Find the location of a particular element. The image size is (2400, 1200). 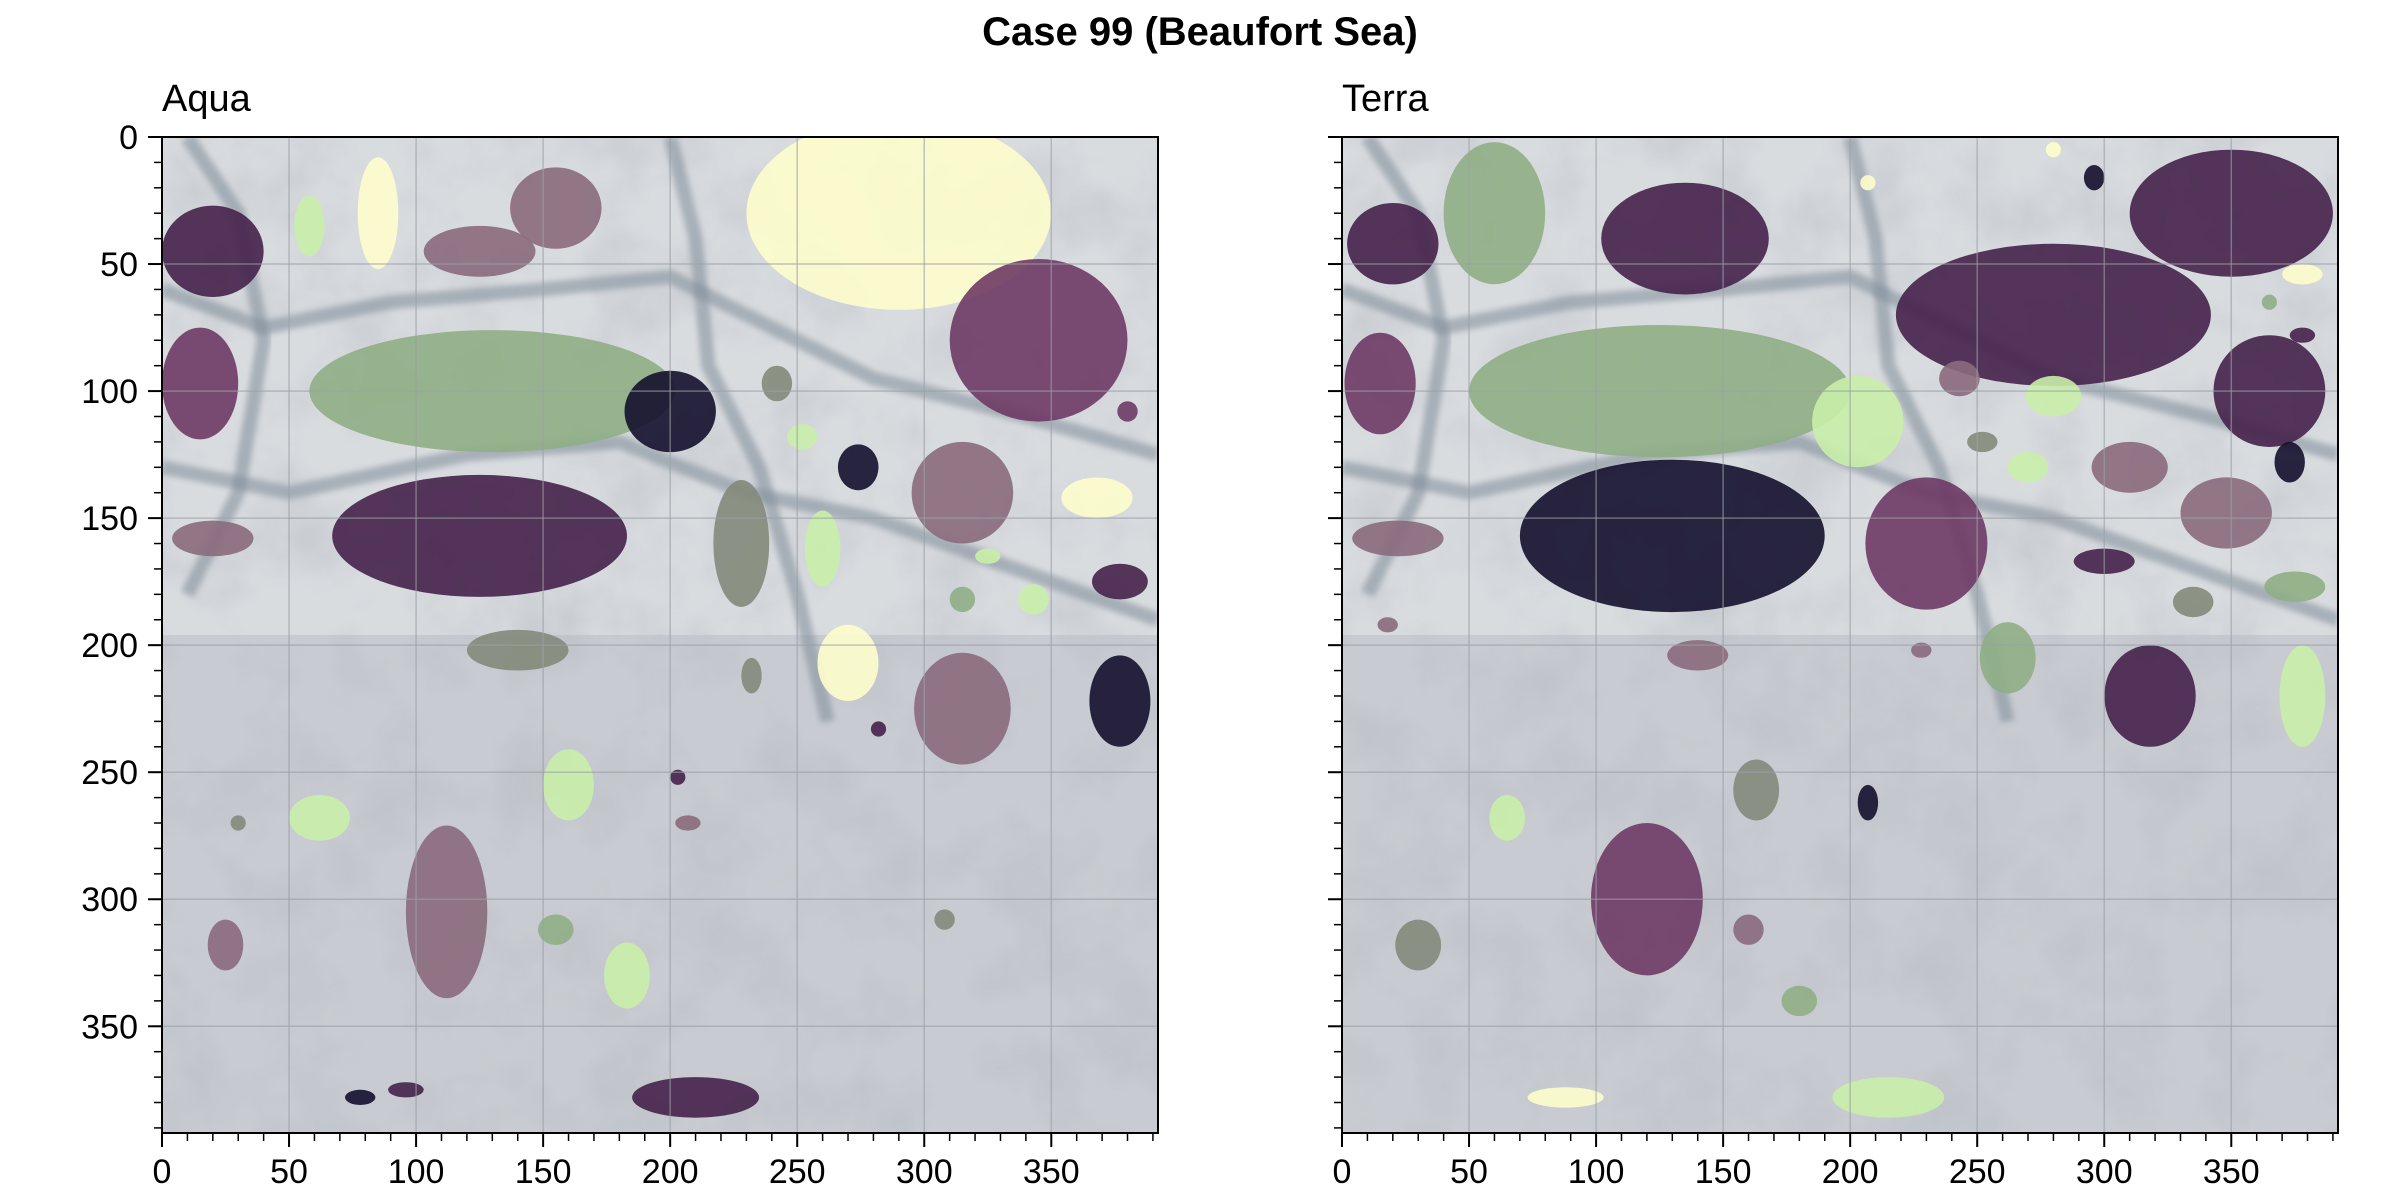

y-tick-label: 250 is located at coordinates (109, 773).